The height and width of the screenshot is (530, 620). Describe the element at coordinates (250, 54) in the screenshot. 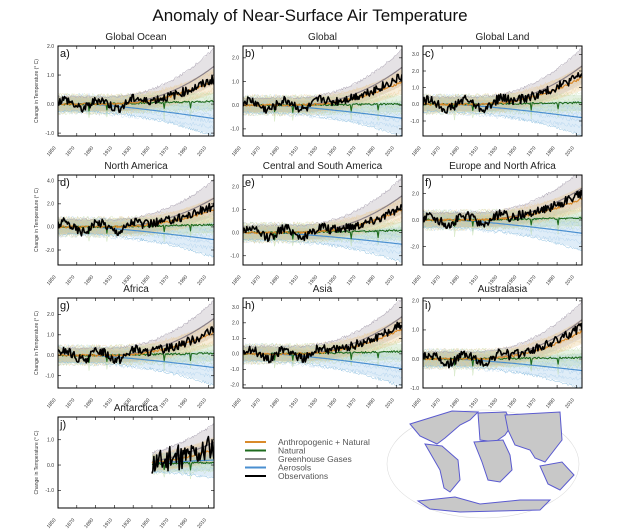

I see `panel-label: b)` at that location.